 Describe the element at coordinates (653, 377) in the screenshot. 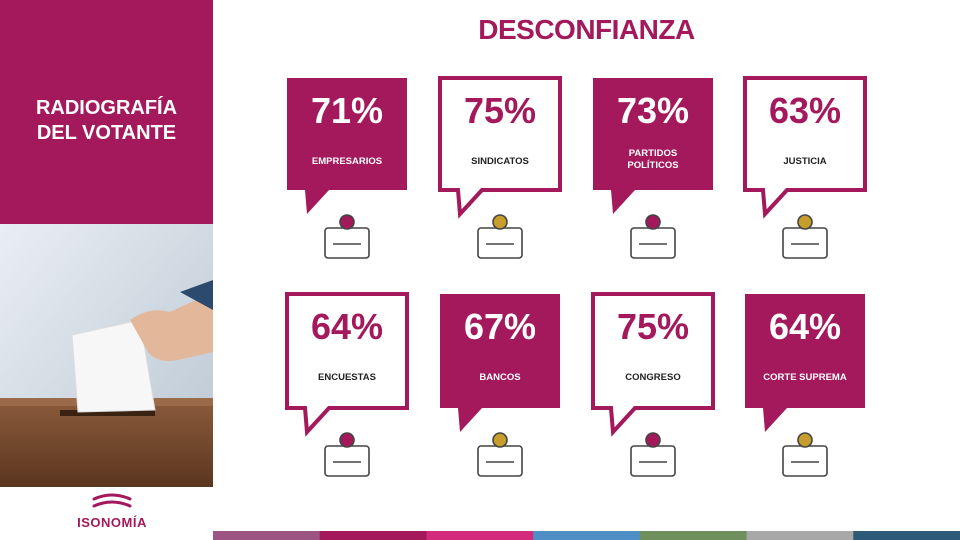

I see `card-label: CONGRESO` at that location.